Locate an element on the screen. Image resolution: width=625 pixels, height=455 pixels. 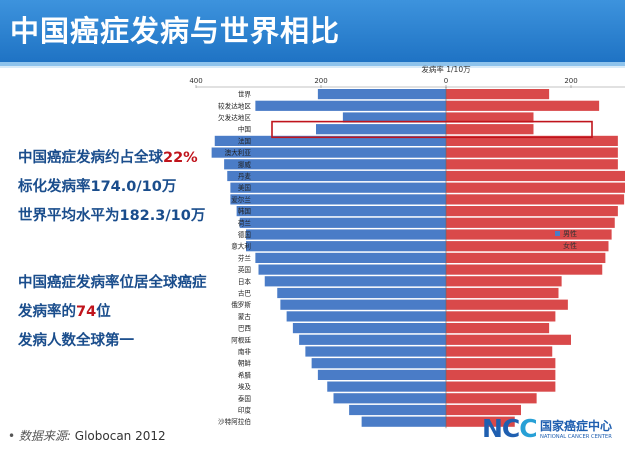
legend-label: 男性 is located at coordinates (570, 233).